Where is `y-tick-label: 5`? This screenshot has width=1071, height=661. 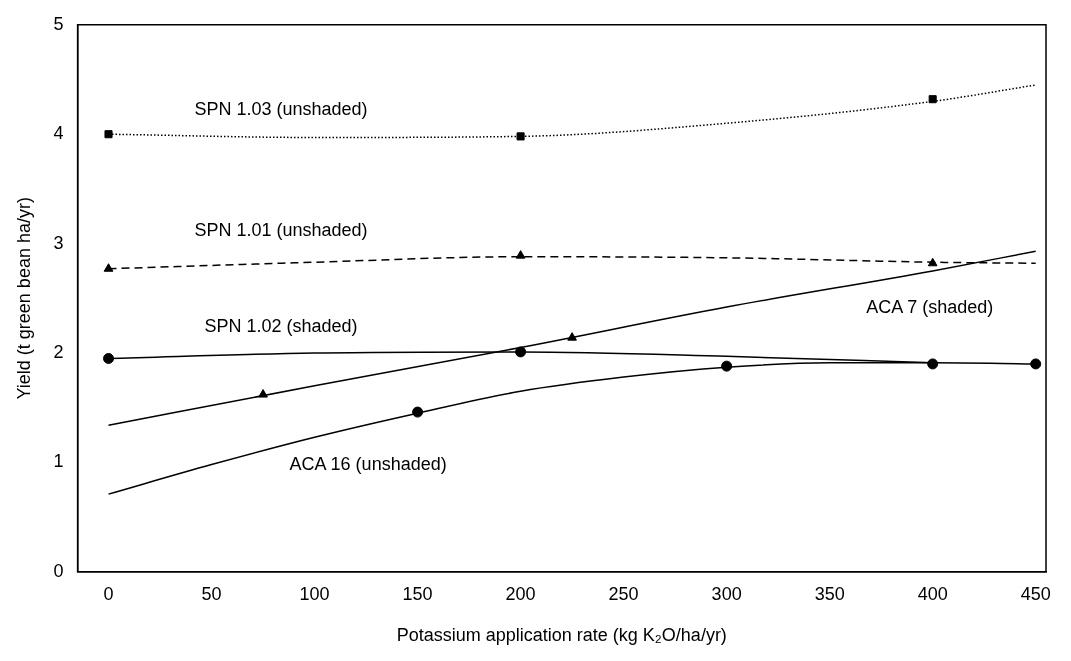
y-tick-label: 5 is located at coordinates (58, 23).